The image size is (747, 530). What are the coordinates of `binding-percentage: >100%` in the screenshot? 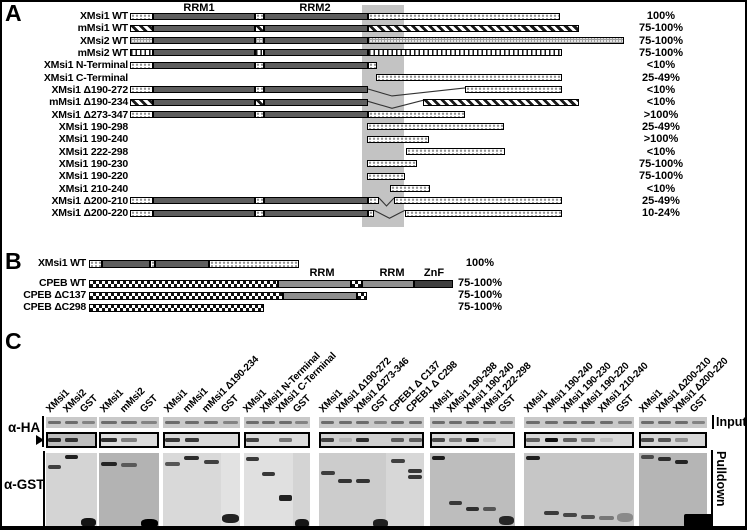 It's located at (661, 114).